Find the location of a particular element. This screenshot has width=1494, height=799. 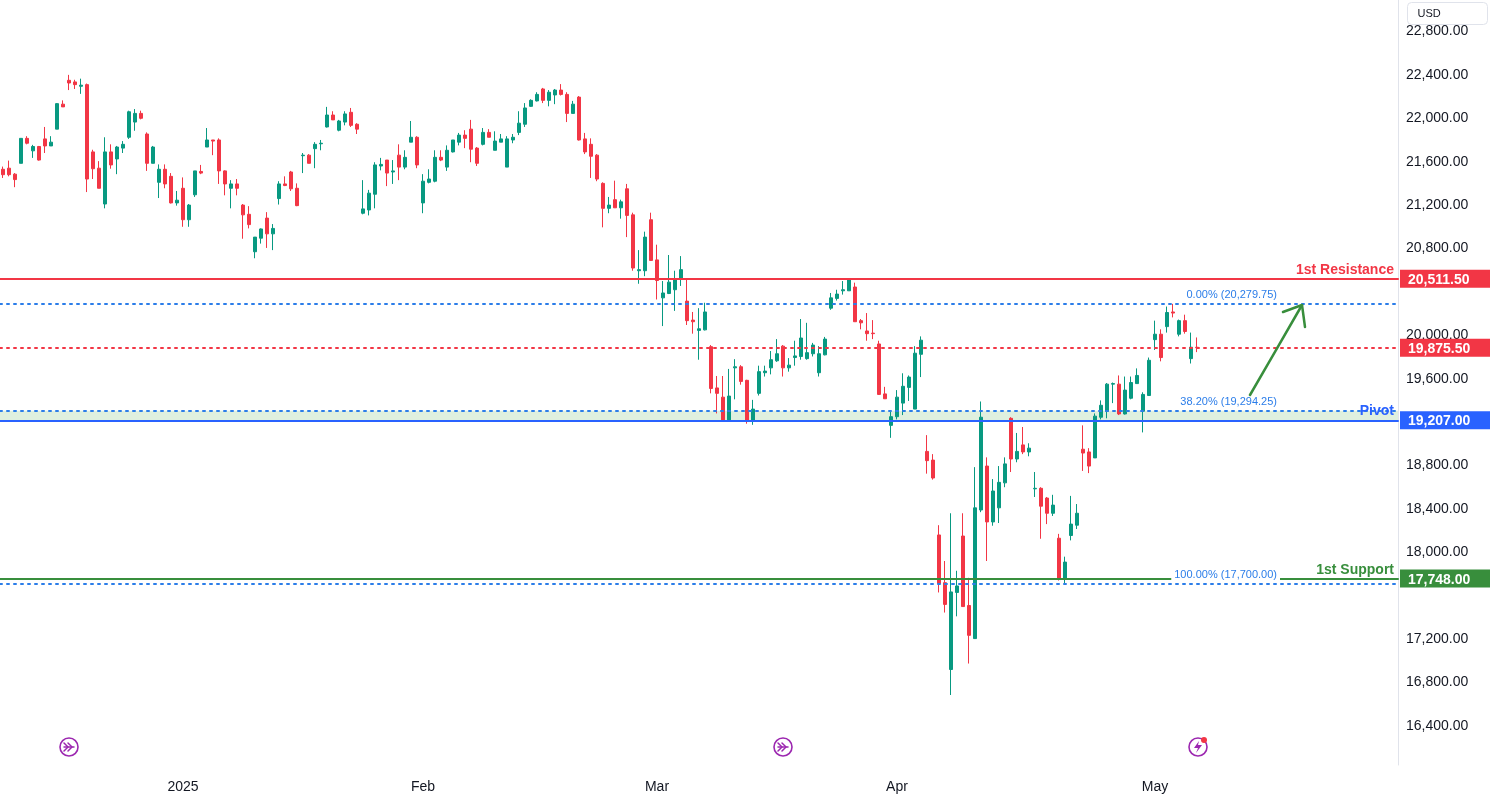

ref-line-label: Pivot is located at coordinates (1377, 410).